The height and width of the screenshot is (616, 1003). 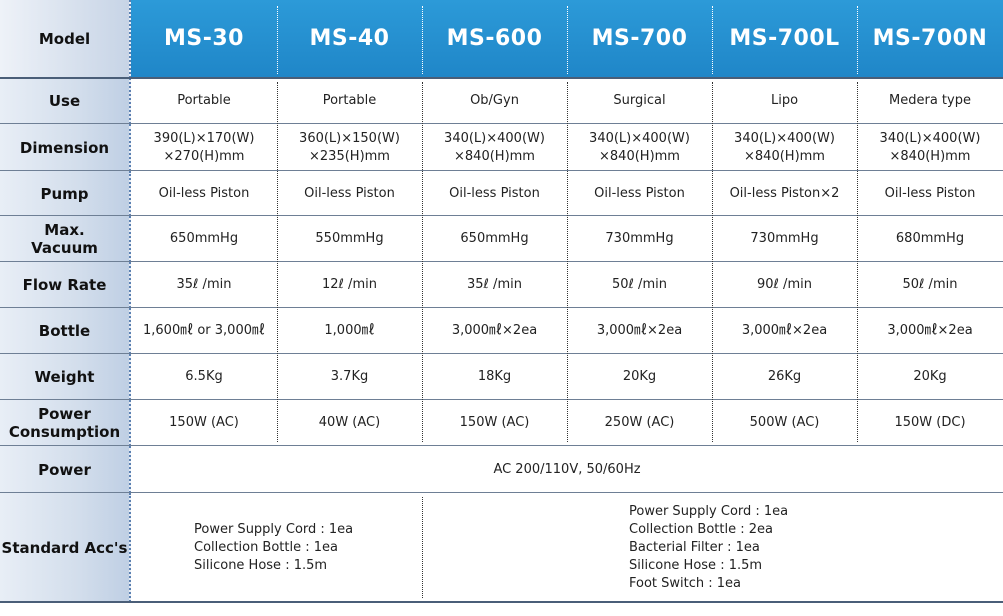 What do you see at coordinates (930, 422) in the screenshot?
I see `cell-power-consumption: 150W (DC)` at bounding box center [930, 422].